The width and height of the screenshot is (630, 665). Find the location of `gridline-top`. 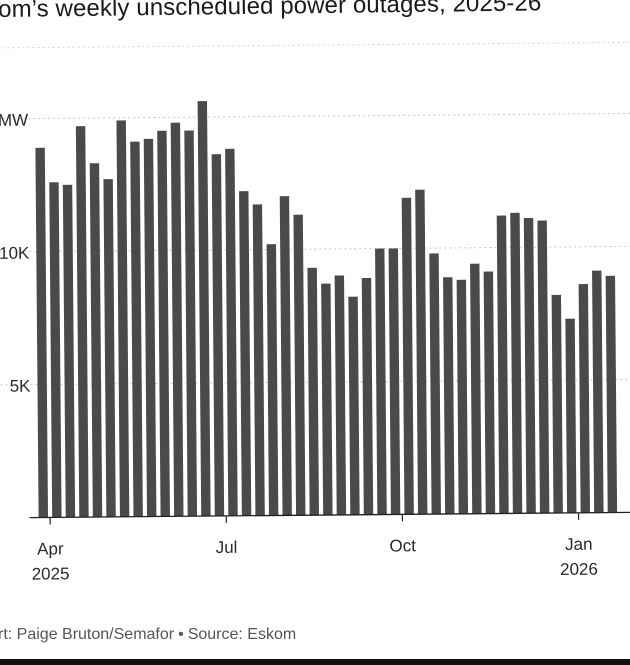

gridline-top is located at coordinates (315, 45).